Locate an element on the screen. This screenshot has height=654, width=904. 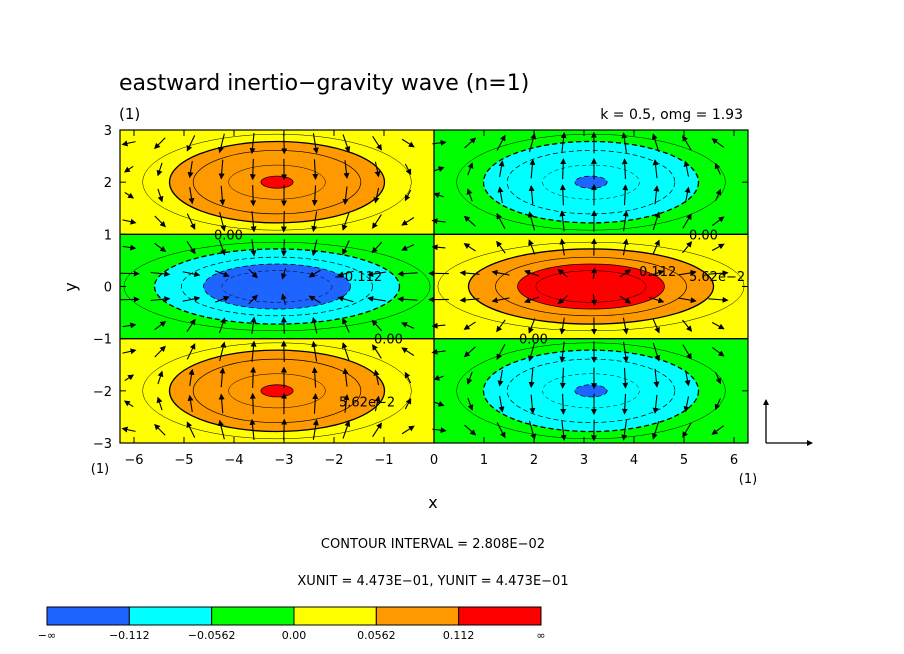
x-tick-label: −4 is located at coordinates (233, 460).